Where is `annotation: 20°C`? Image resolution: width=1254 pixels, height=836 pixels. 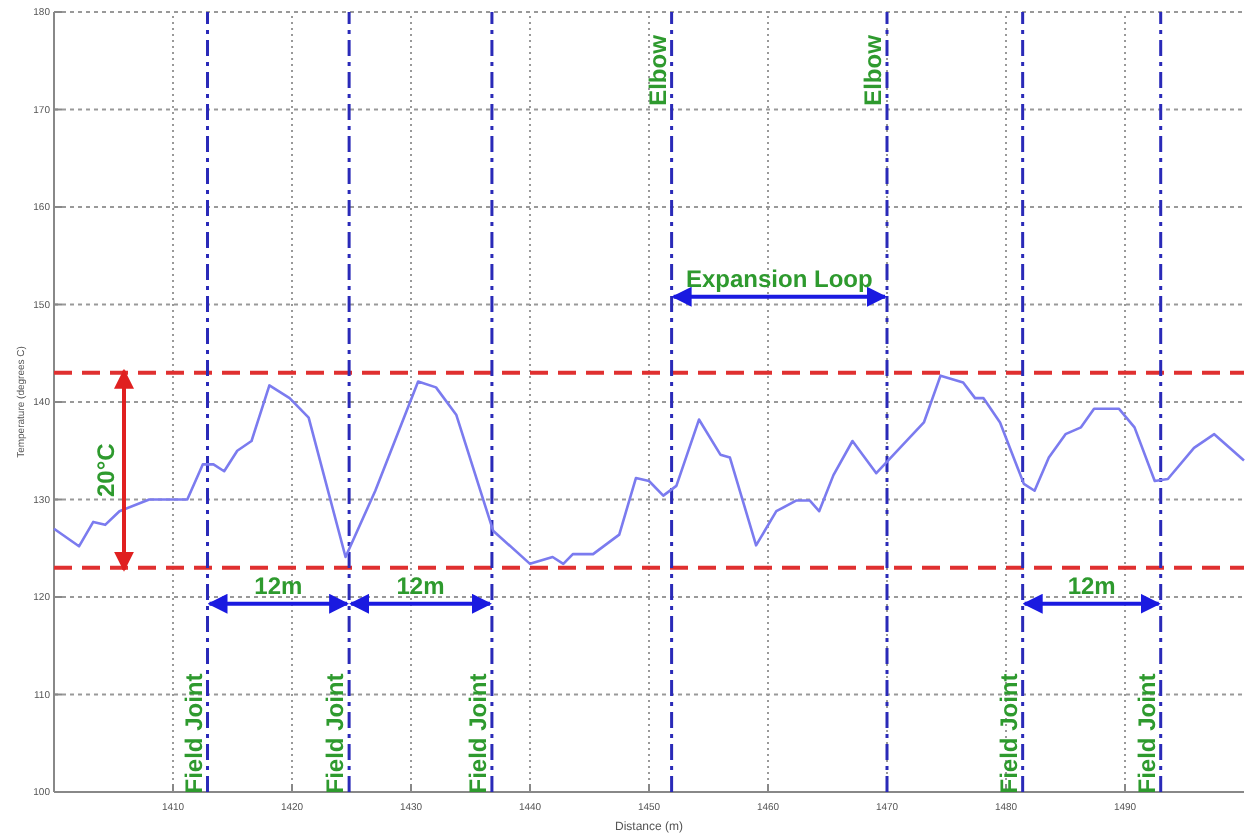 annotation: 20°C is located at coordinates (106, 470).